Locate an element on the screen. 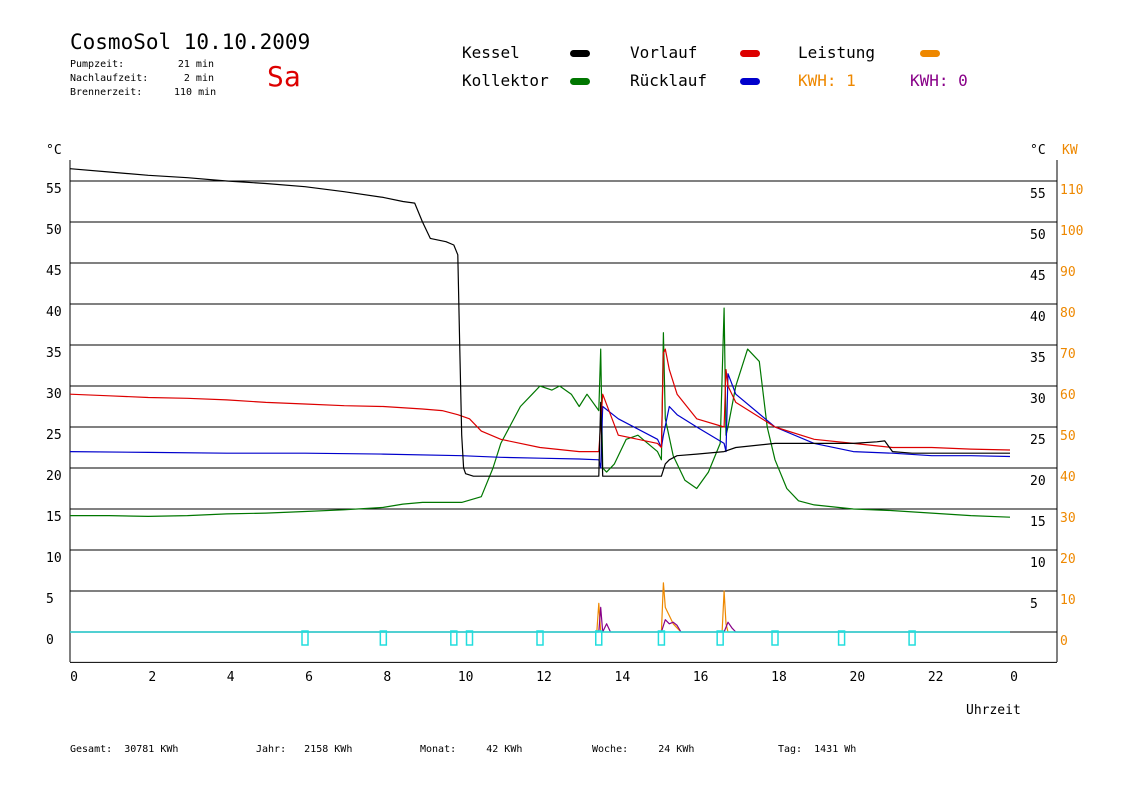 This screenshot has width=1148, height=812. series-line-vorlauf is located at coordinates (540, 400).